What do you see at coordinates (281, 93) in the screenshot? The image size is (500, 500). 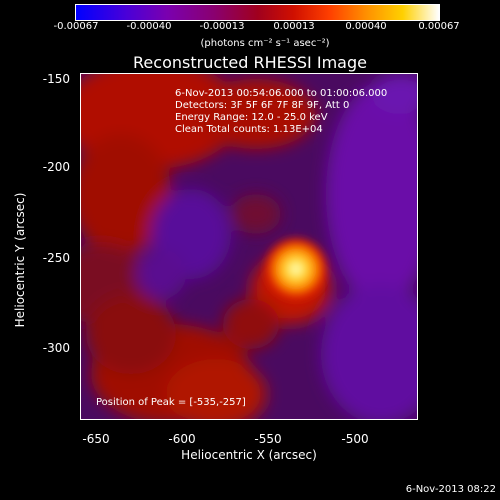 I see `info-time-range: 6-Nov-2013 00:54:06.000 to 01:00:06.000` at bounding box center [281, 93].